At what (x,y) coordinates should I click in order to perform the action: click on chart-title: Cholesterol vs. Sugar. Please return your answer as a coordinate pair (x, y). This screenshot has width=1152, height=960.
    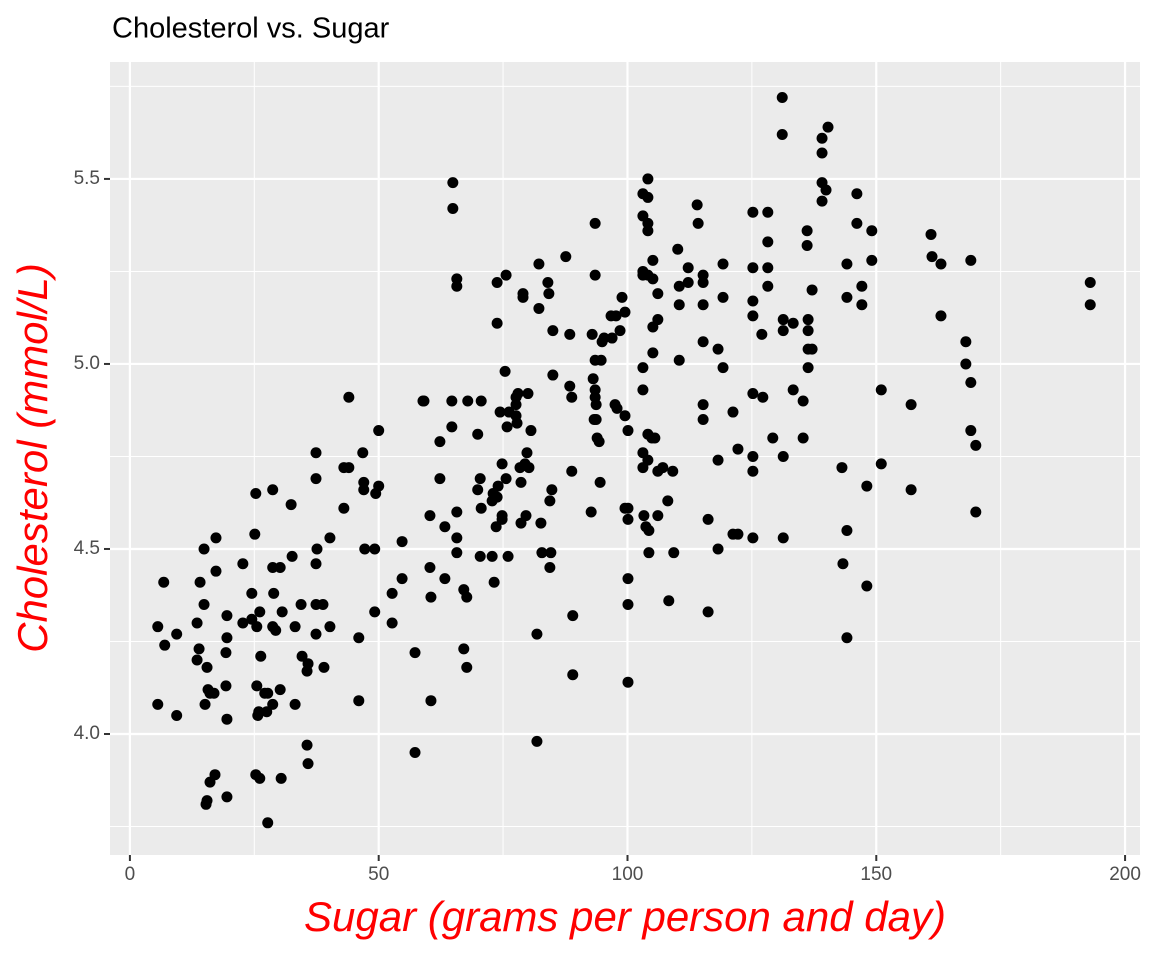
    Looking at the image, I should click on (251, 29).